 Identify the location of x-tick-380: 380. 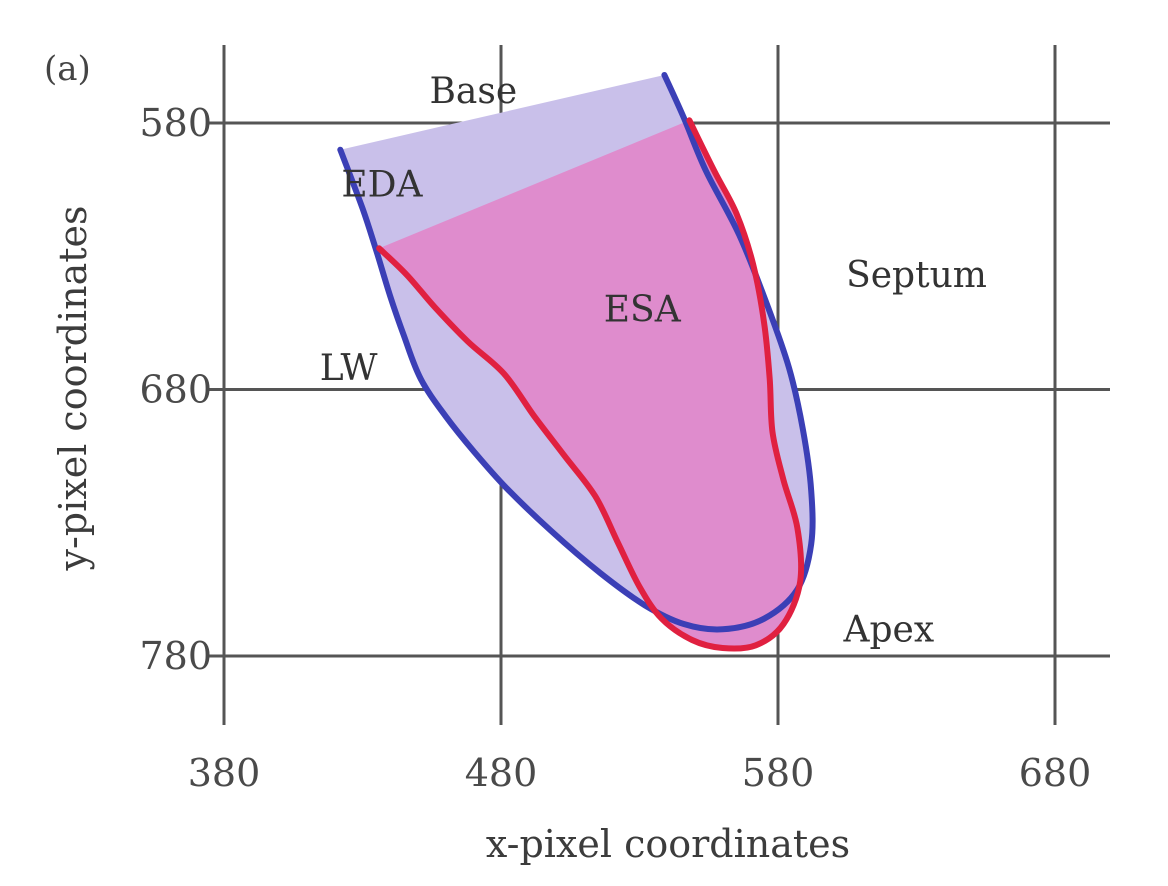
(224, 773).